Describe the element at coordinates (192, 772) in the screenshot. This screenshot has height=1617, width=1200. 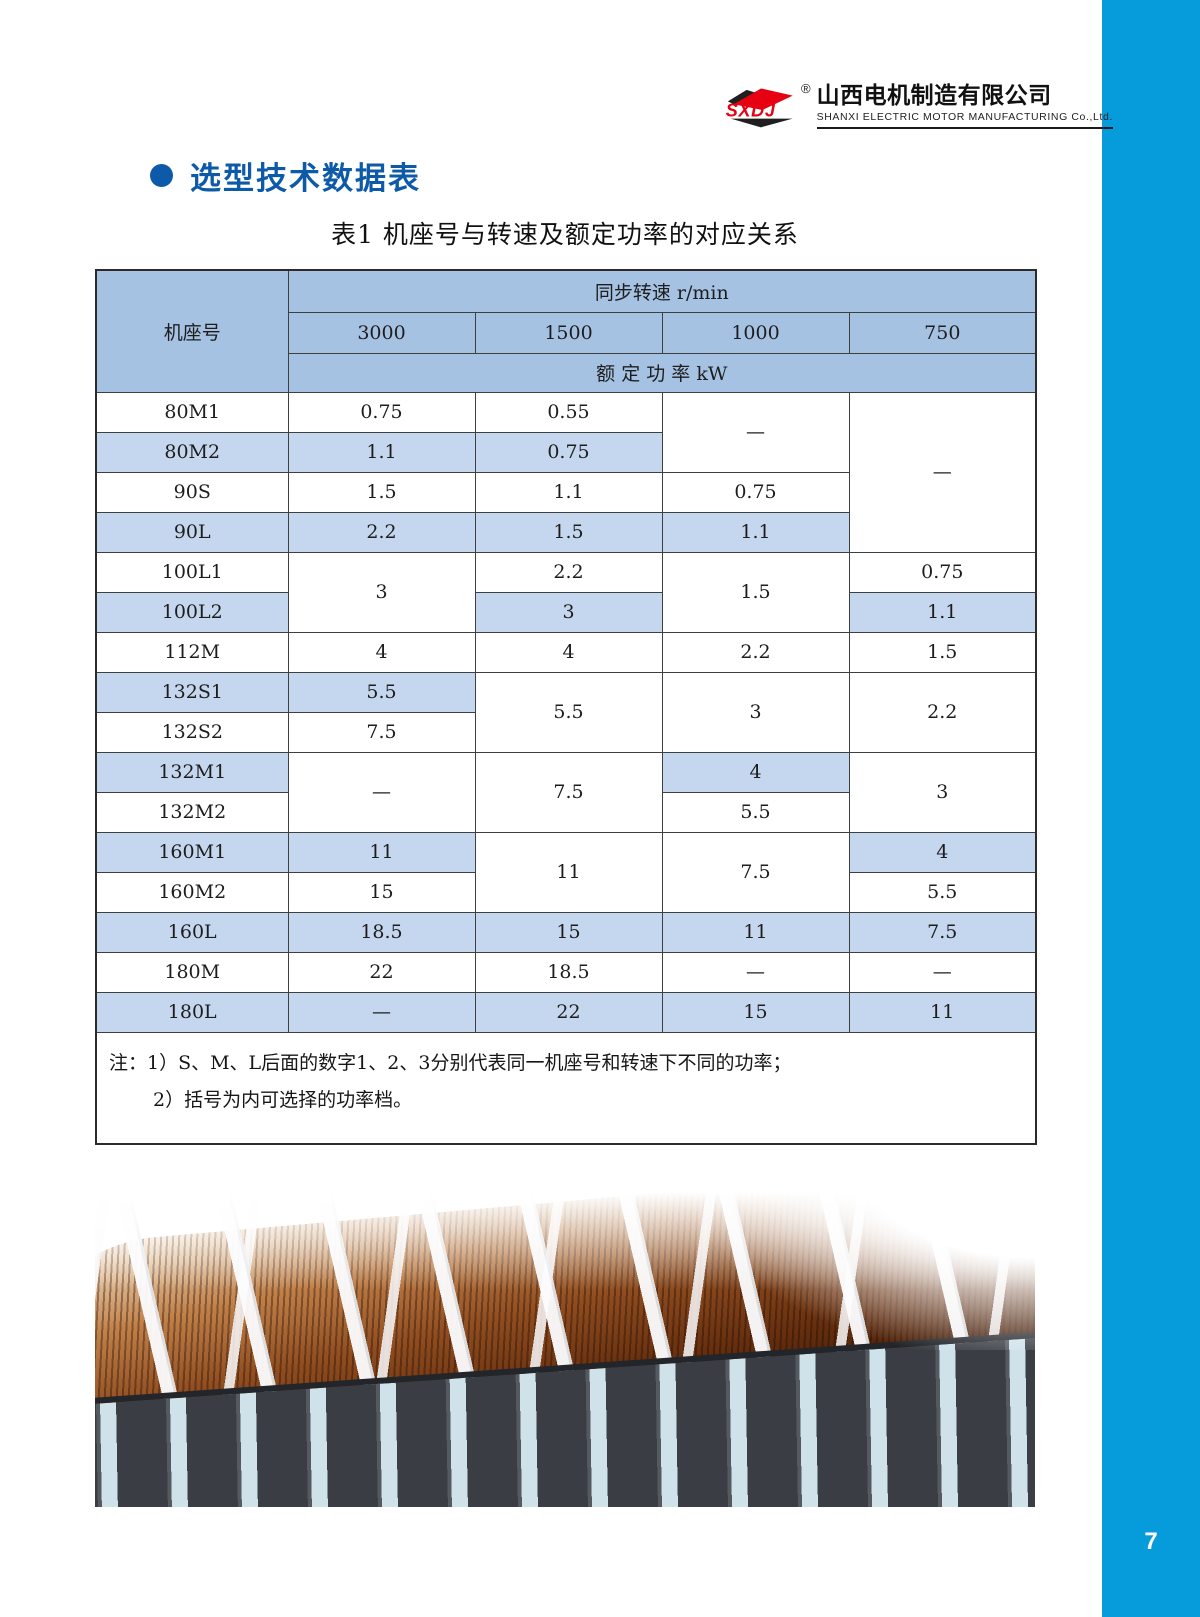
I see `frame-cell: 132M1` at that location.